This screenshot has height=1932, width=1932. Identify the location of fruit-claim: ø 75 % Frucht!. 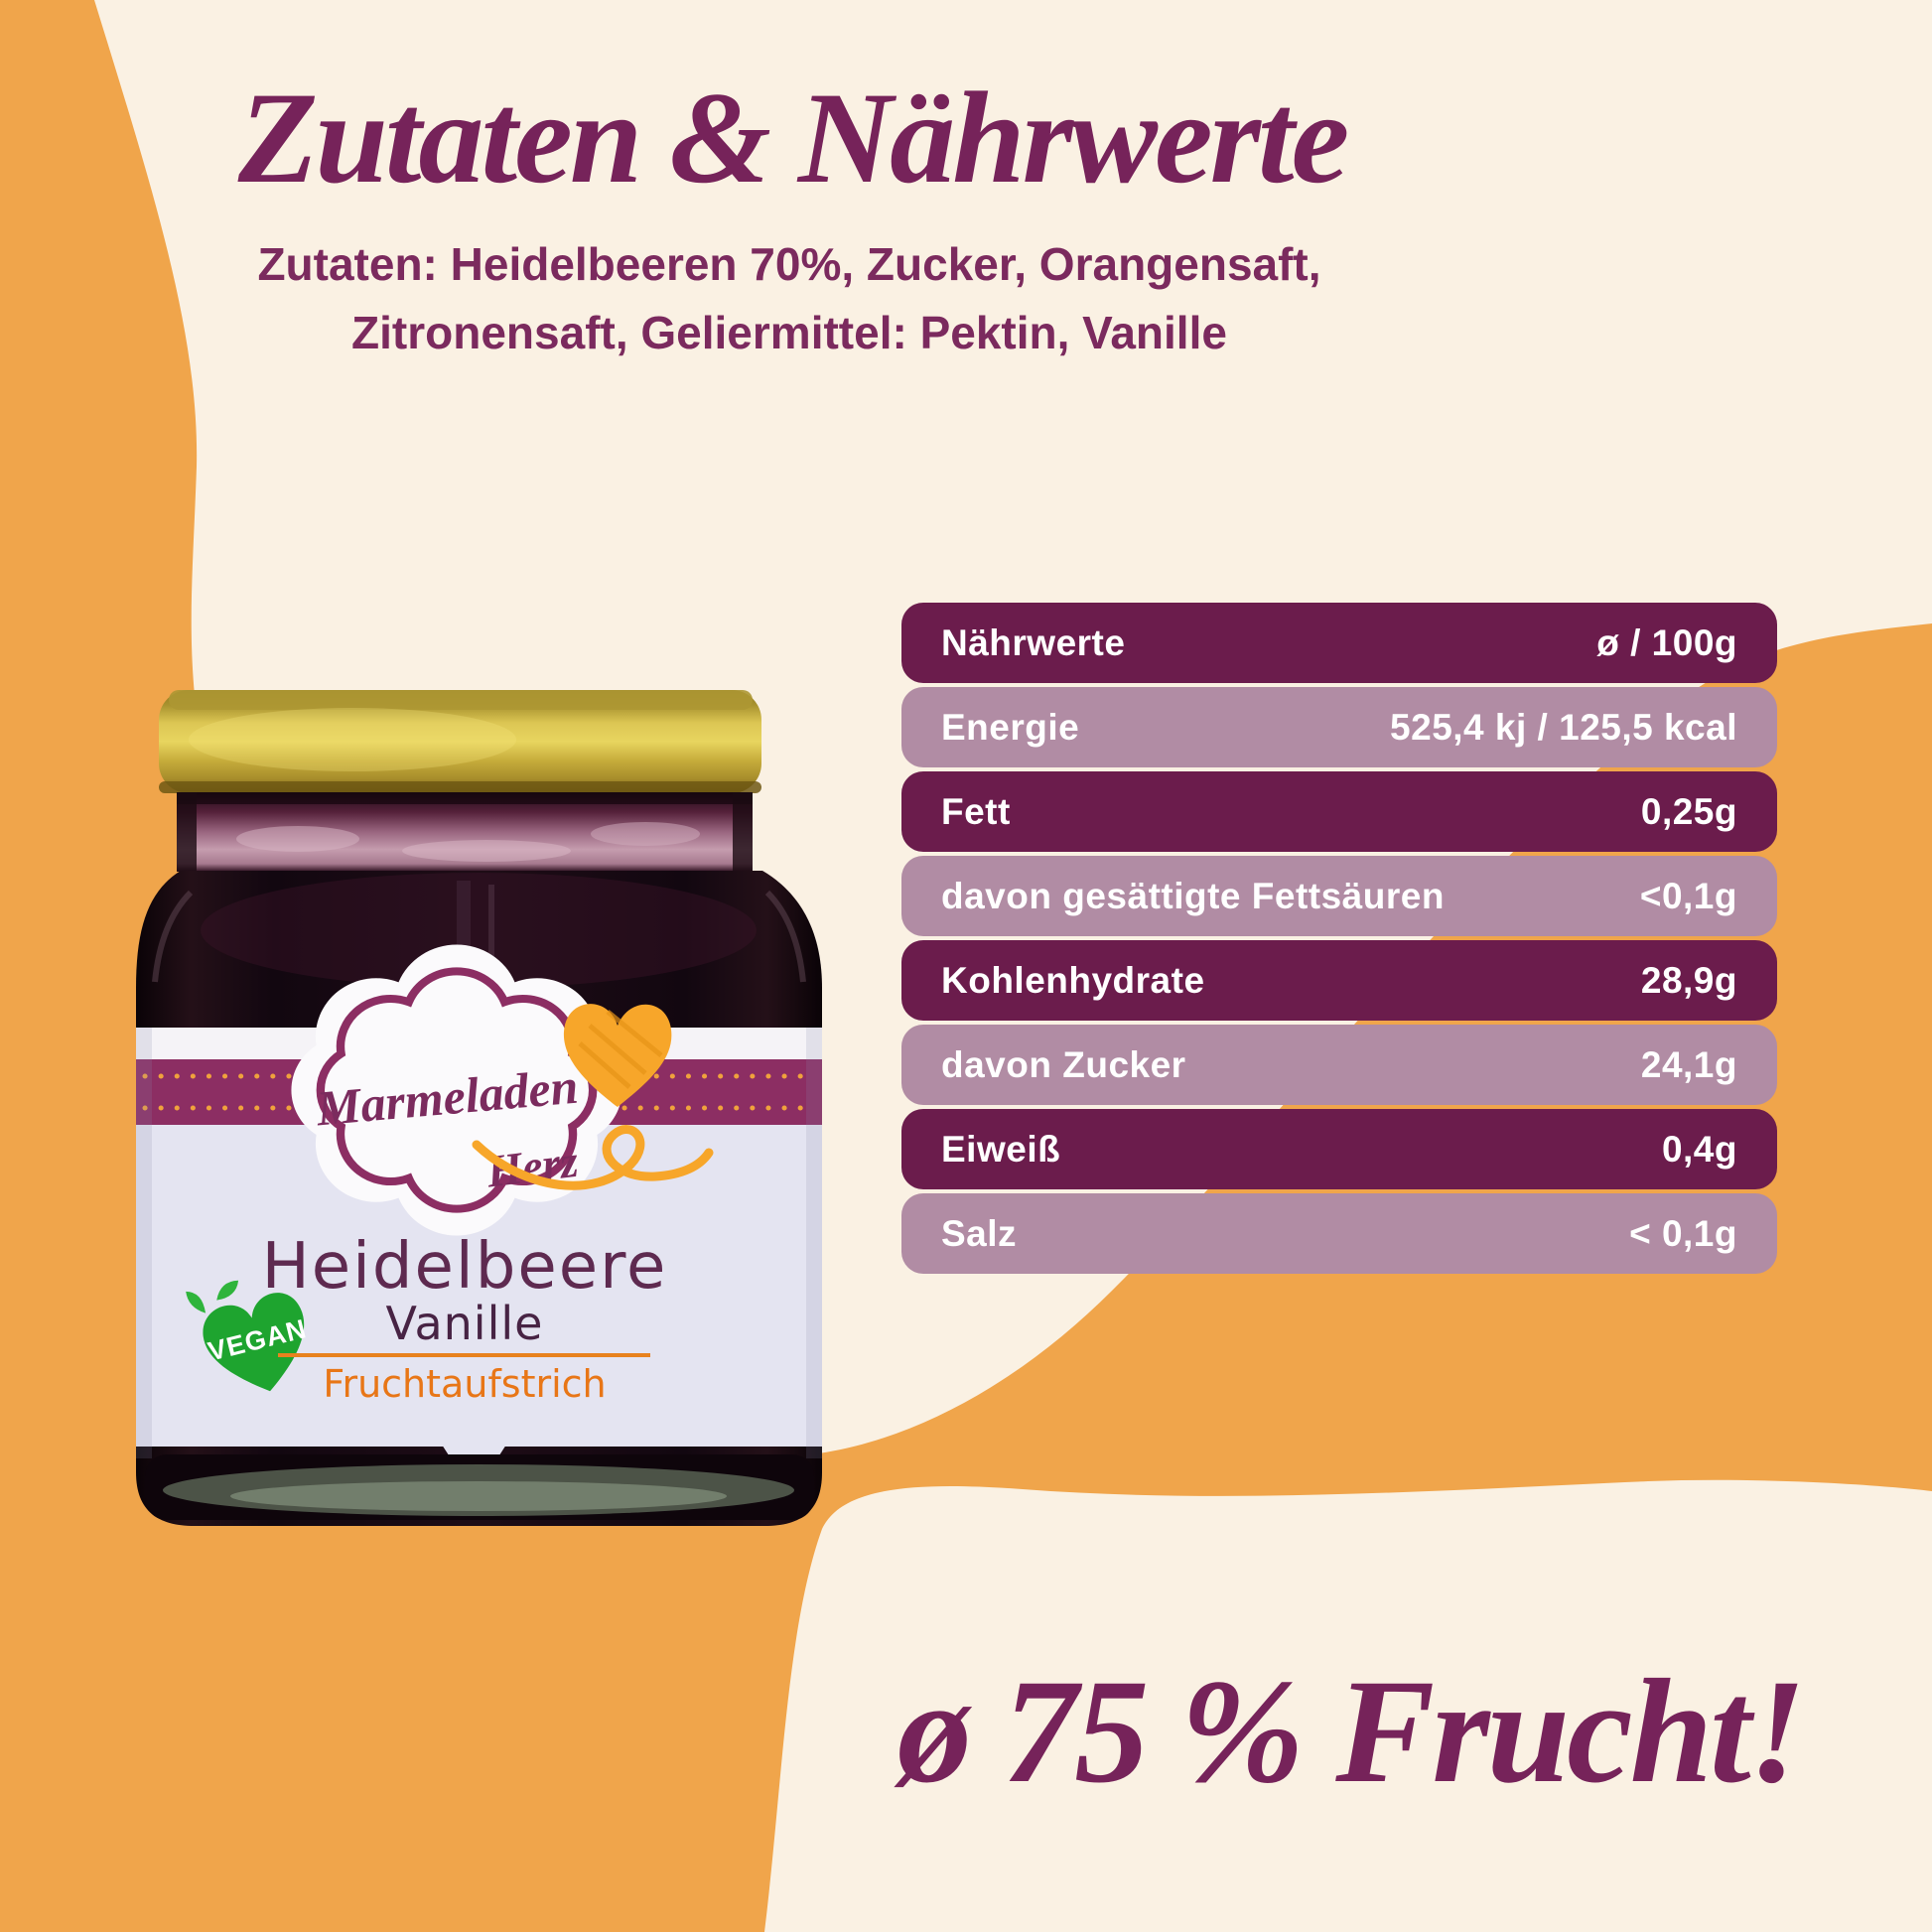
(1351, 1732).